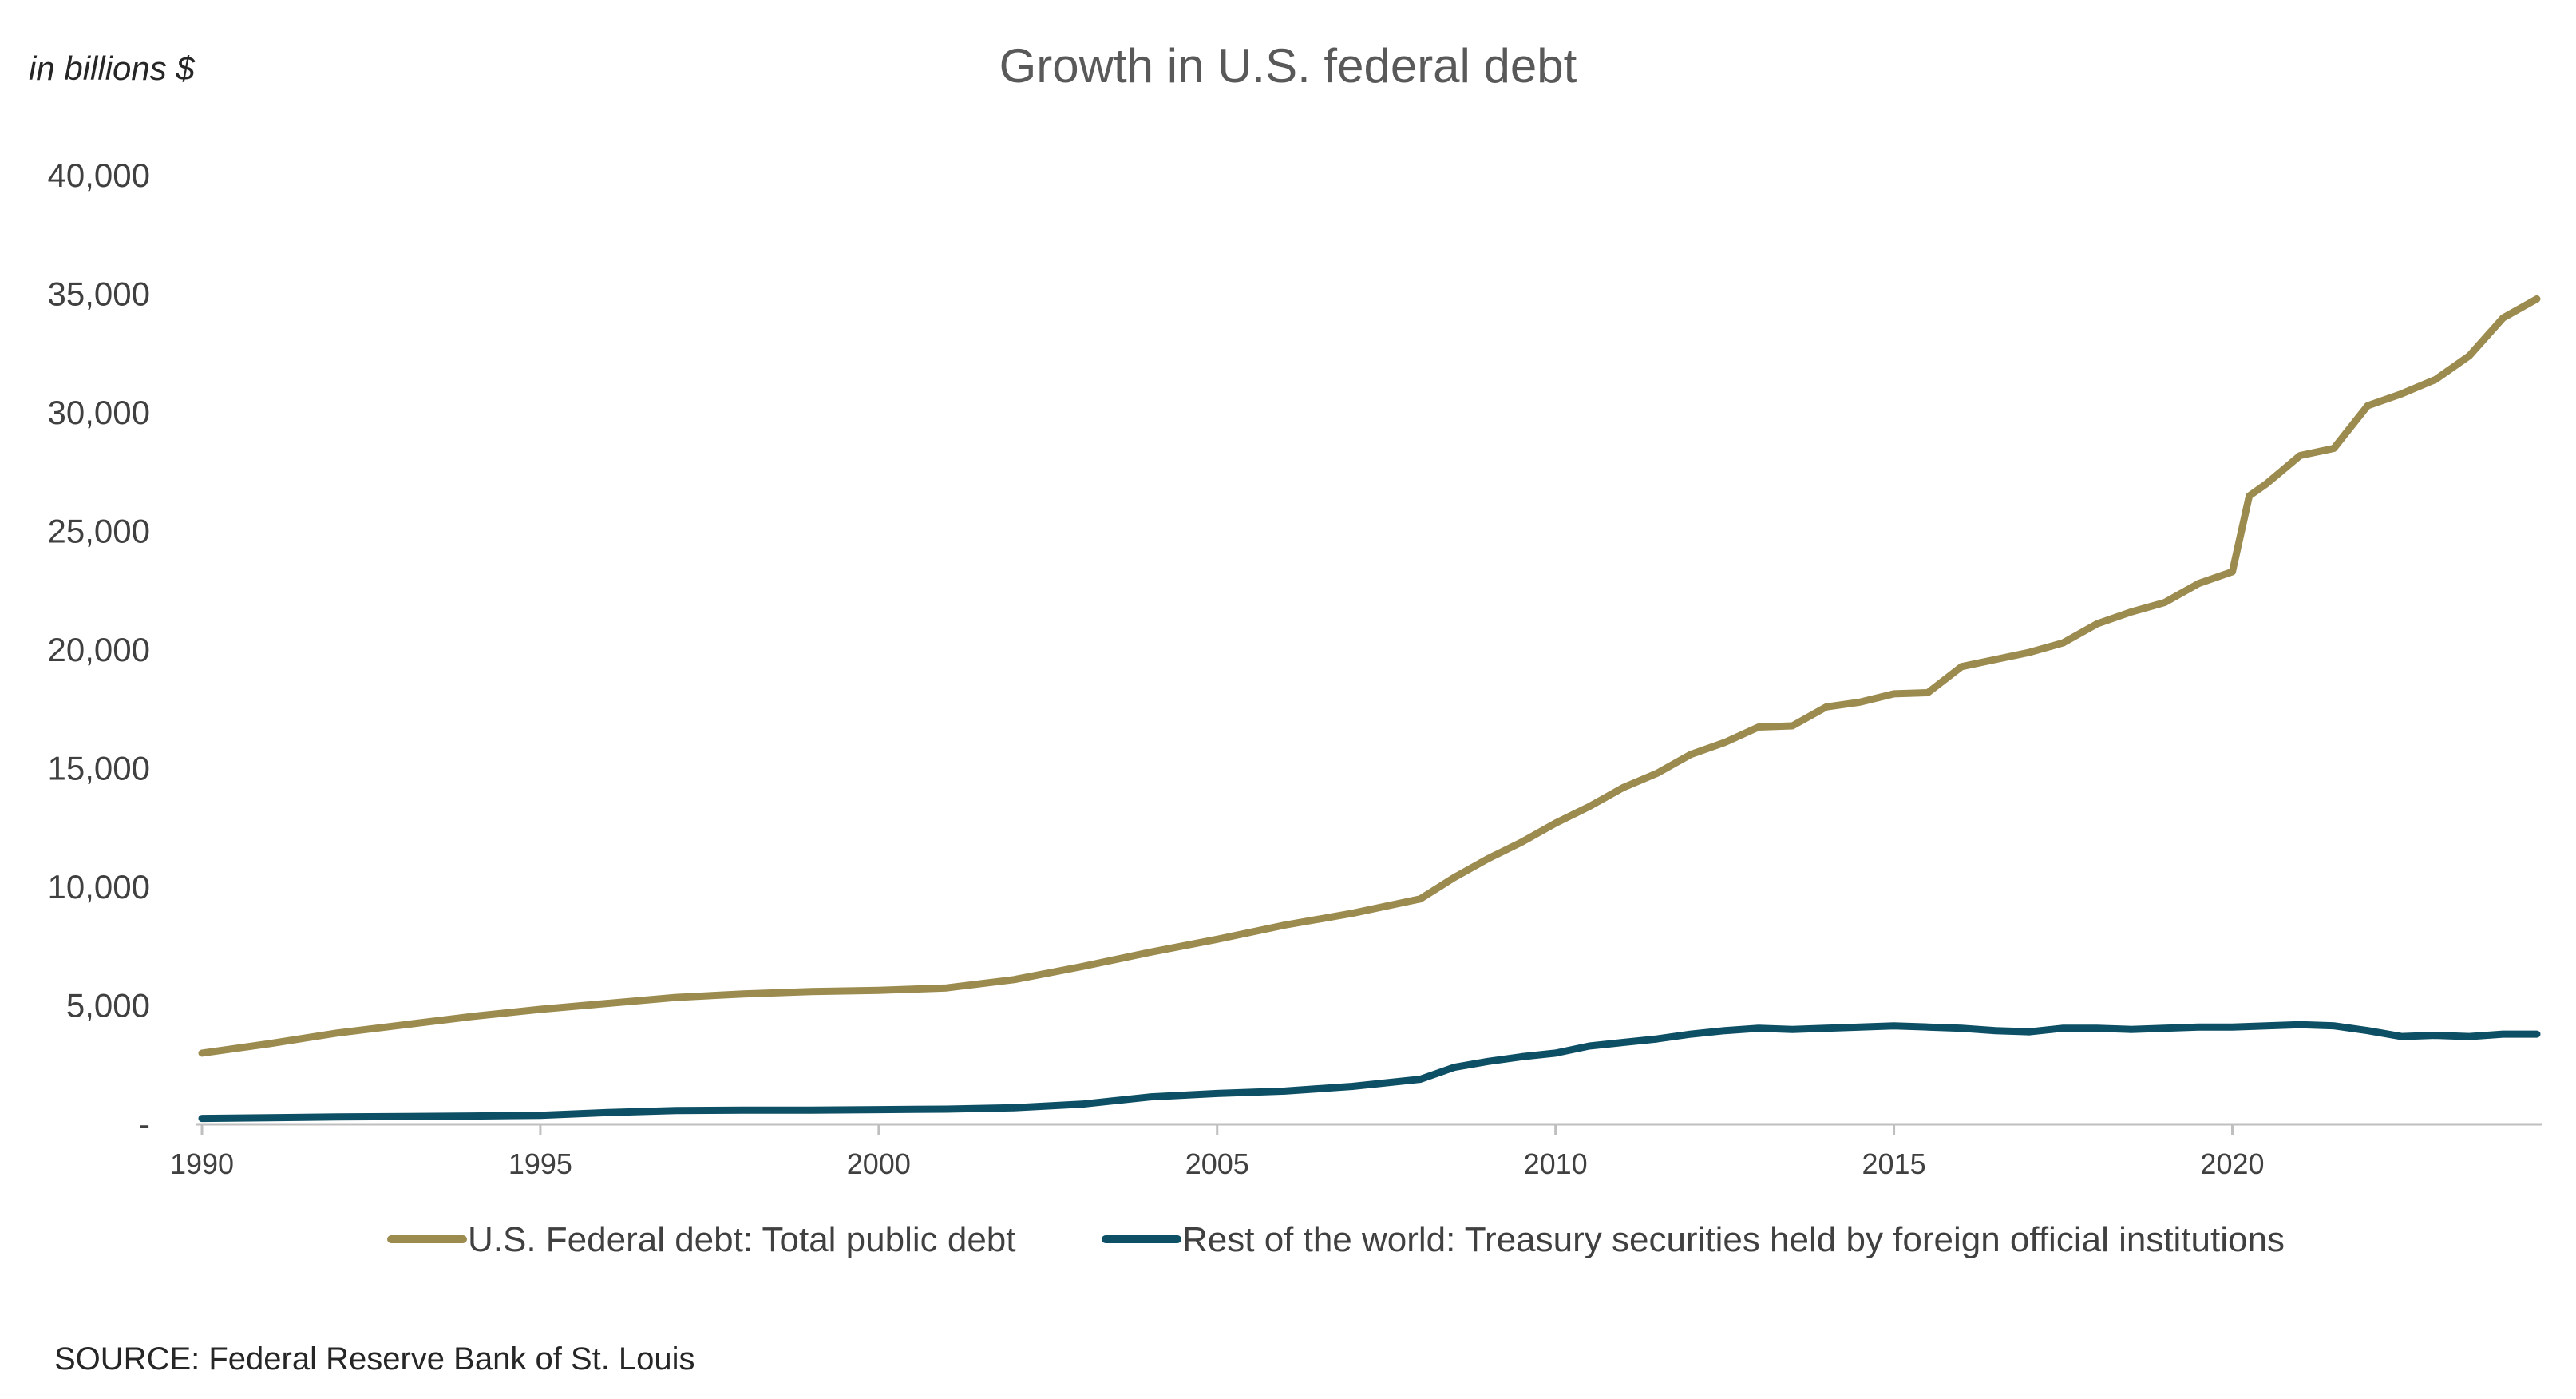 The height and width of the screenshot is (1399, 2576). Describe the element at coordinates (879, 1163) in the screenshot. I see `x-tick-label: 2000` at that location.